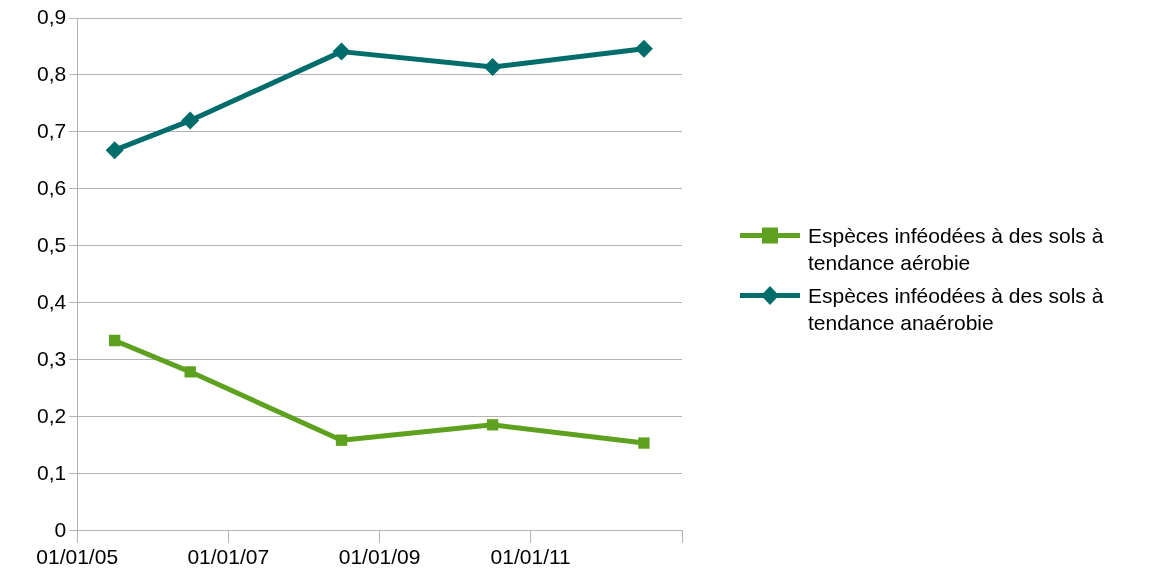 Image resolution: width=1160 pixels, height=578 pixels. Describe the element at coordinates (51, 415) in the screenshot. I see `y-tick-label: 0,2` at that location.